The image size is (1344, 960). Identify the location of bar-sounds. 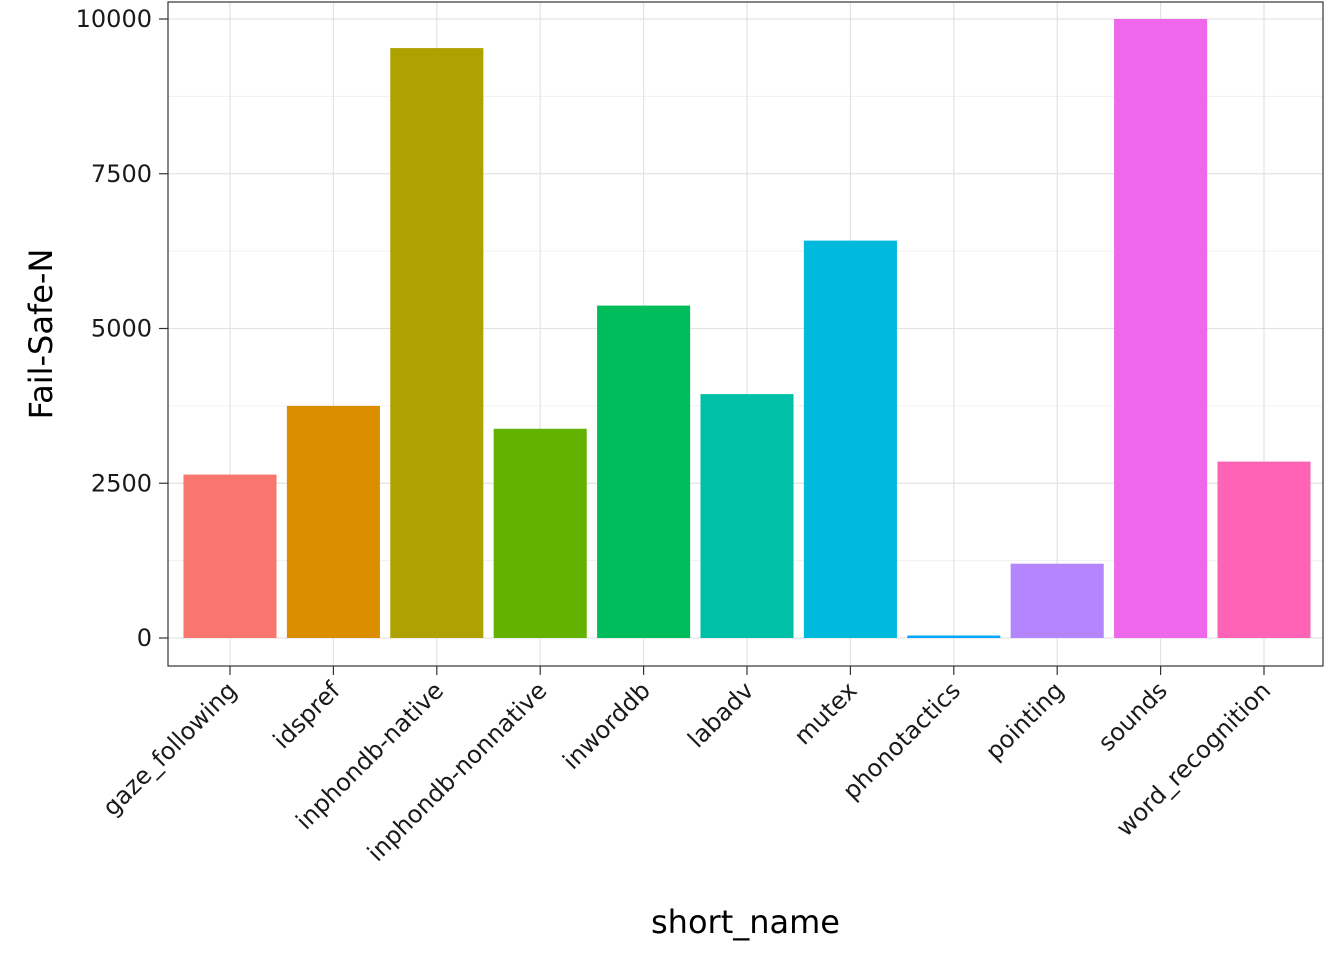
(1161, 328).